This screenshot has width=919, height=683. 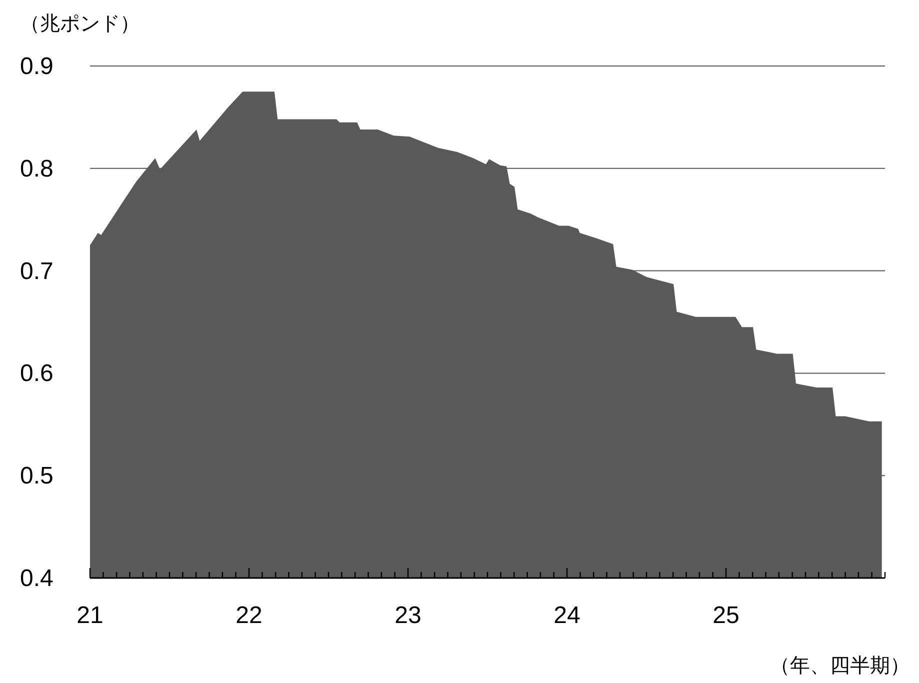 I want to click on y-tick-label: 0.6, so click(x=37, y=374).